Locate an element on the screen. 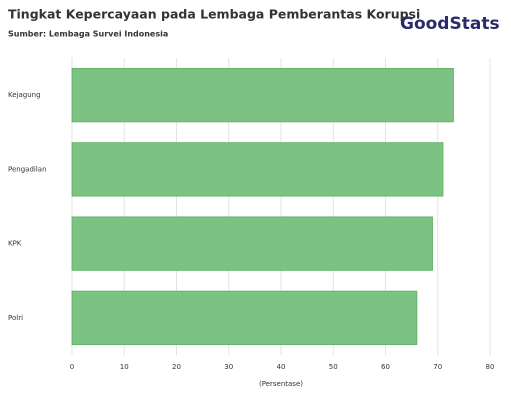 This screenshot has width=511, height=400. chart-subtitle: Sumber: Lembaga Survei Indonesia is located at coordinates (88, 34).